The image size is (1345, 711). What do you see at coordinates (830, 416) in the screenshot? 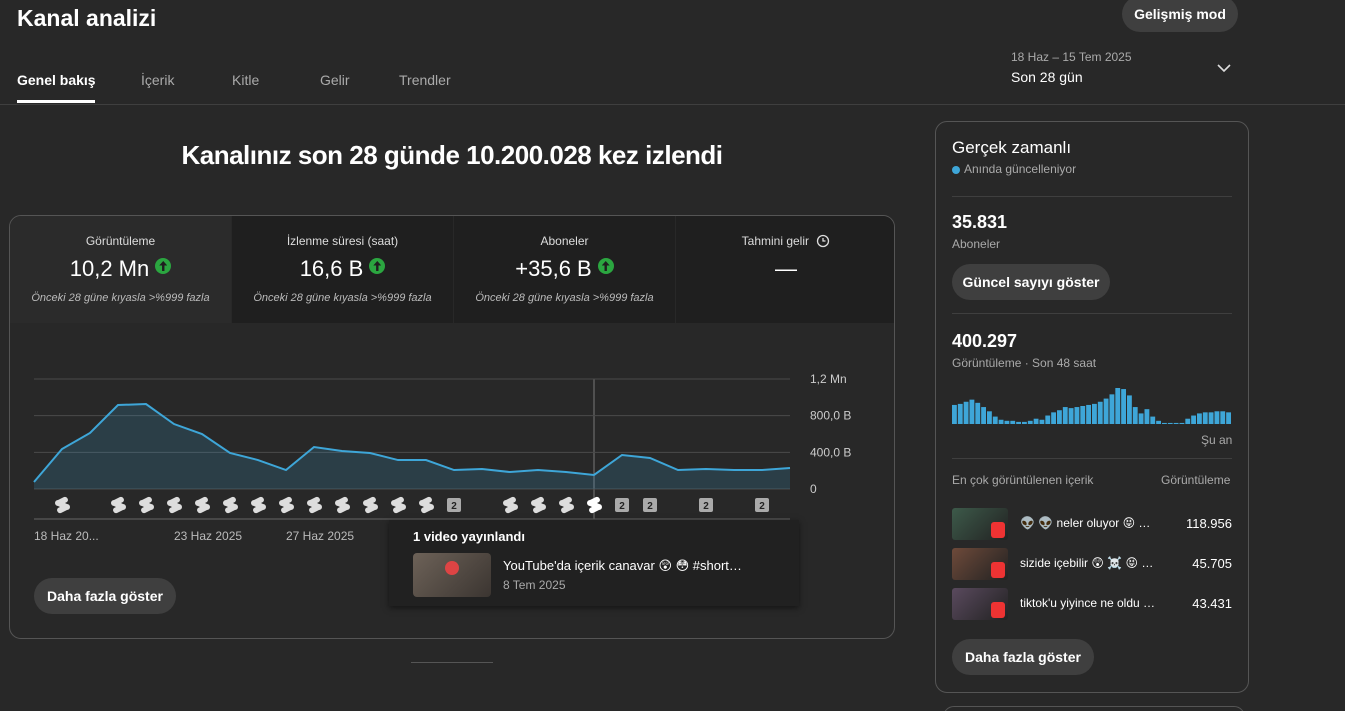
I see `y-tick-label: 800,0 B` at bounding box center [830, 416].